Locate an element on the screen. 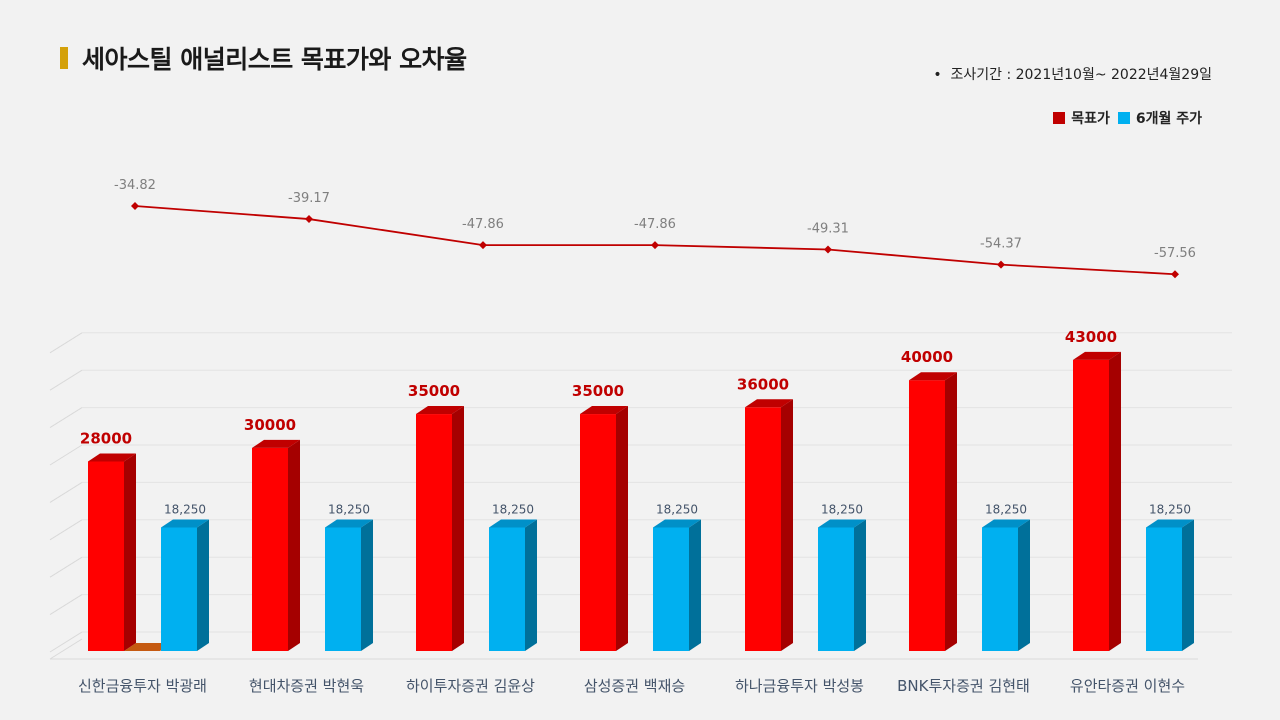  error-rate-line is located at coordinates (655, 240).